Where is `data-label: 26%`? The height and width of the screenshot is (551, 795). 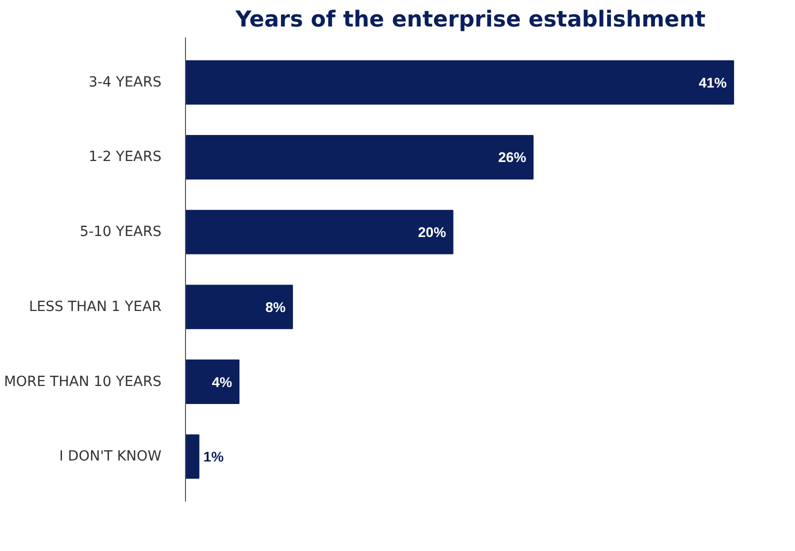 data-label: 26% is located at coordinates (512, 157).